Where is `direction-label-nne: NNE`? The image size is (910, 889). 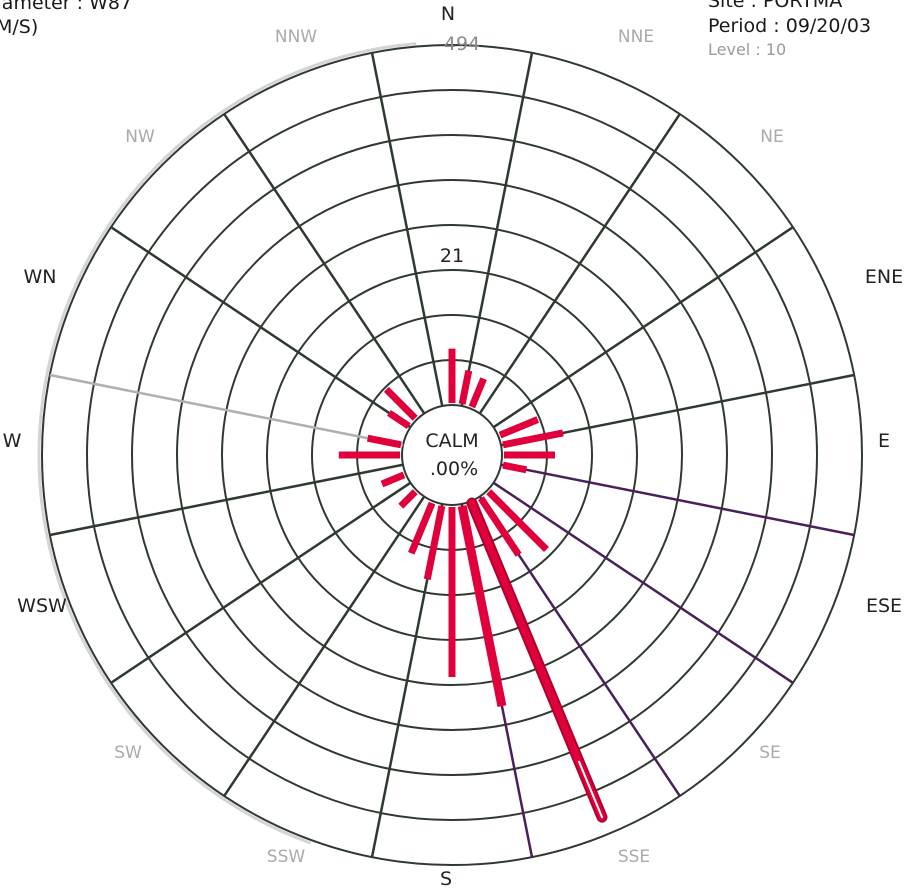
direction-label-nne: NNE is located at coordinates (636, 37).